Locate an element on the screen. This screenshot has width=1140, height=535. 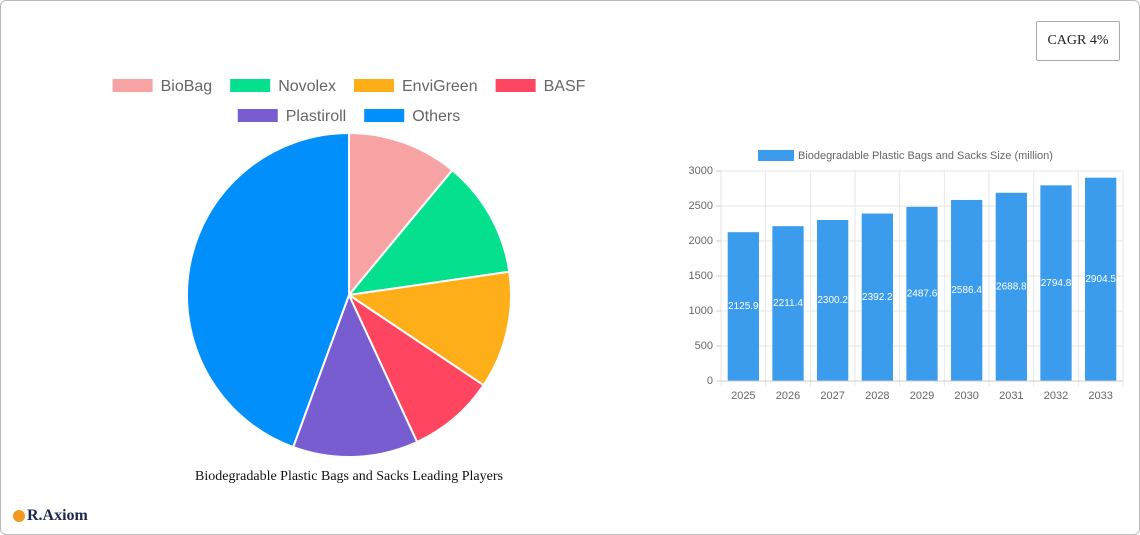
legend-label: Plastiroll is located at coordinates (316, 116).